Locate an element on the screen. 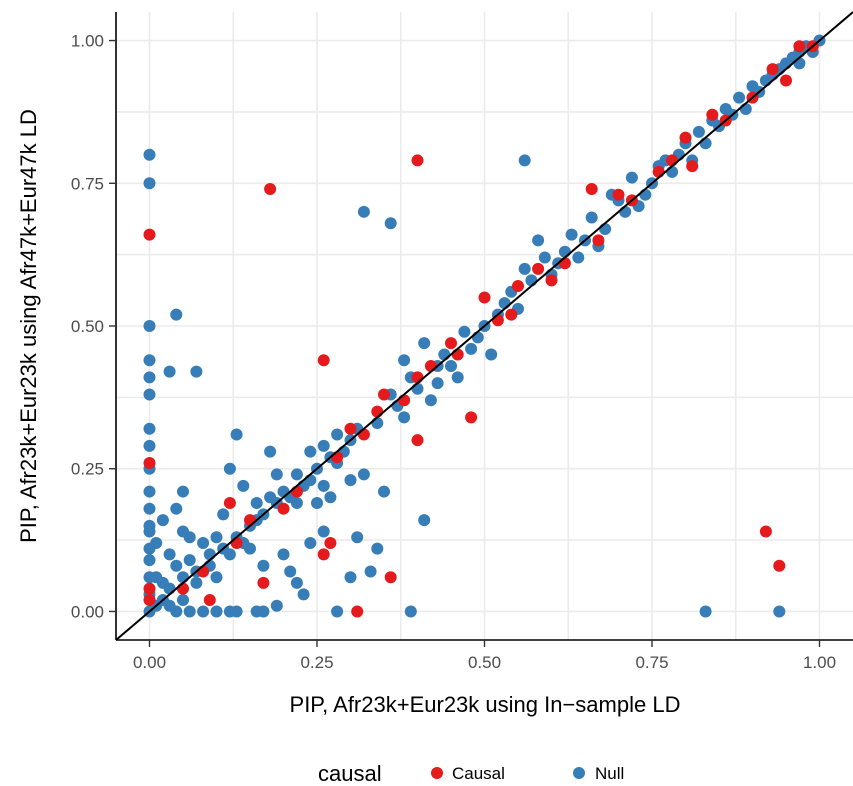 This screenshot has width=853, height=786. x-tick-label: 0.25 is located at coordinates (316, 662).